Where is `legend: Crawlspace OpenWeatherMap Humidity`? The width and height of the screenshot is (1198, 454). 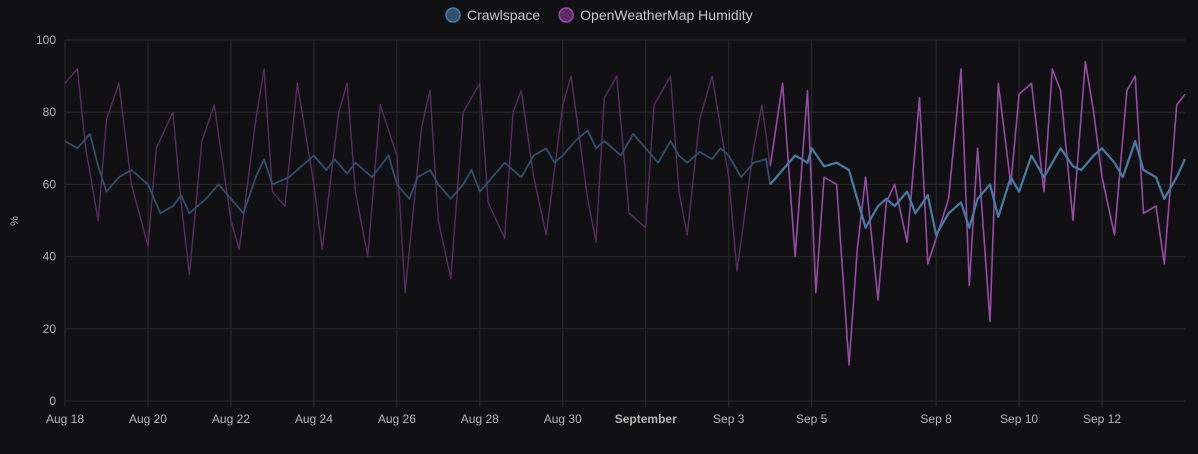
legend: Crawlspace OpenWeatherMap Humidity is located at coordinates (599, 15).